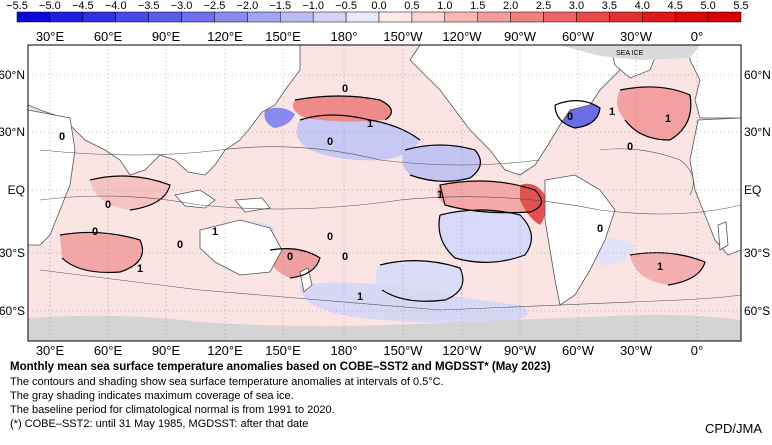 The height and width of the screenshot is (445, 772). Describe the element at coordinates (166, 36) in the screenshot. I see `lon-label-top: 90°E` at that location.